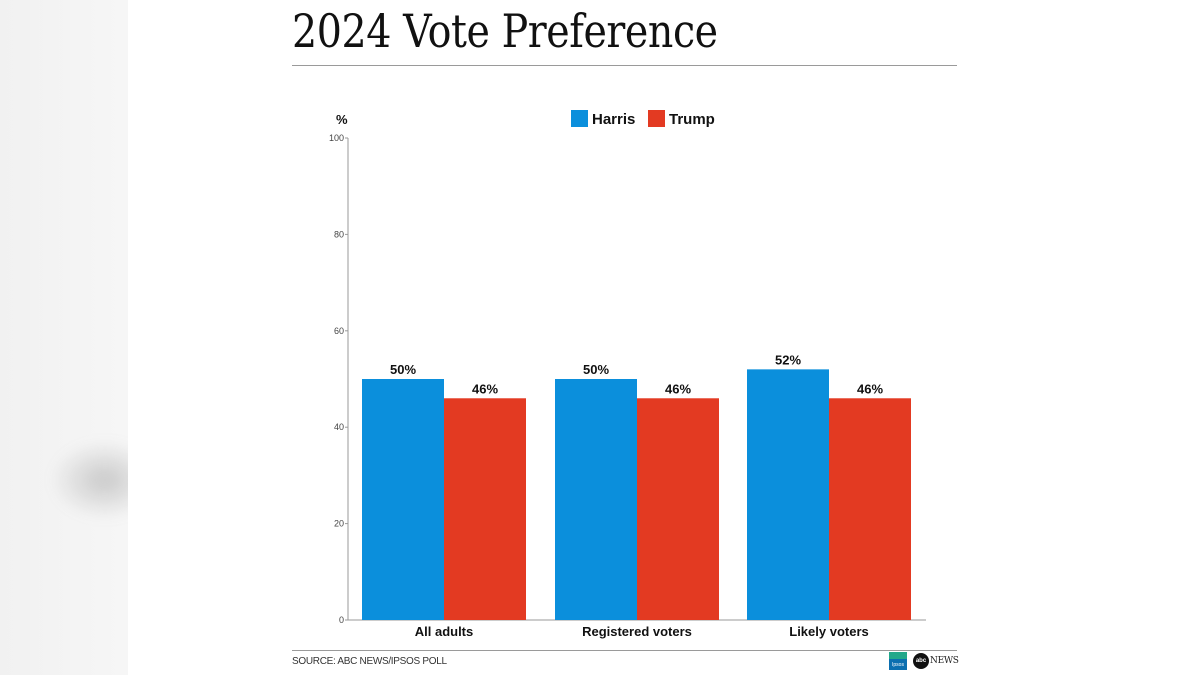 This screenshot has width=1200, height=675. Describe the element at coordinates (339, 234) in the screenshot. I see `y-tick-label: 80` at that location.